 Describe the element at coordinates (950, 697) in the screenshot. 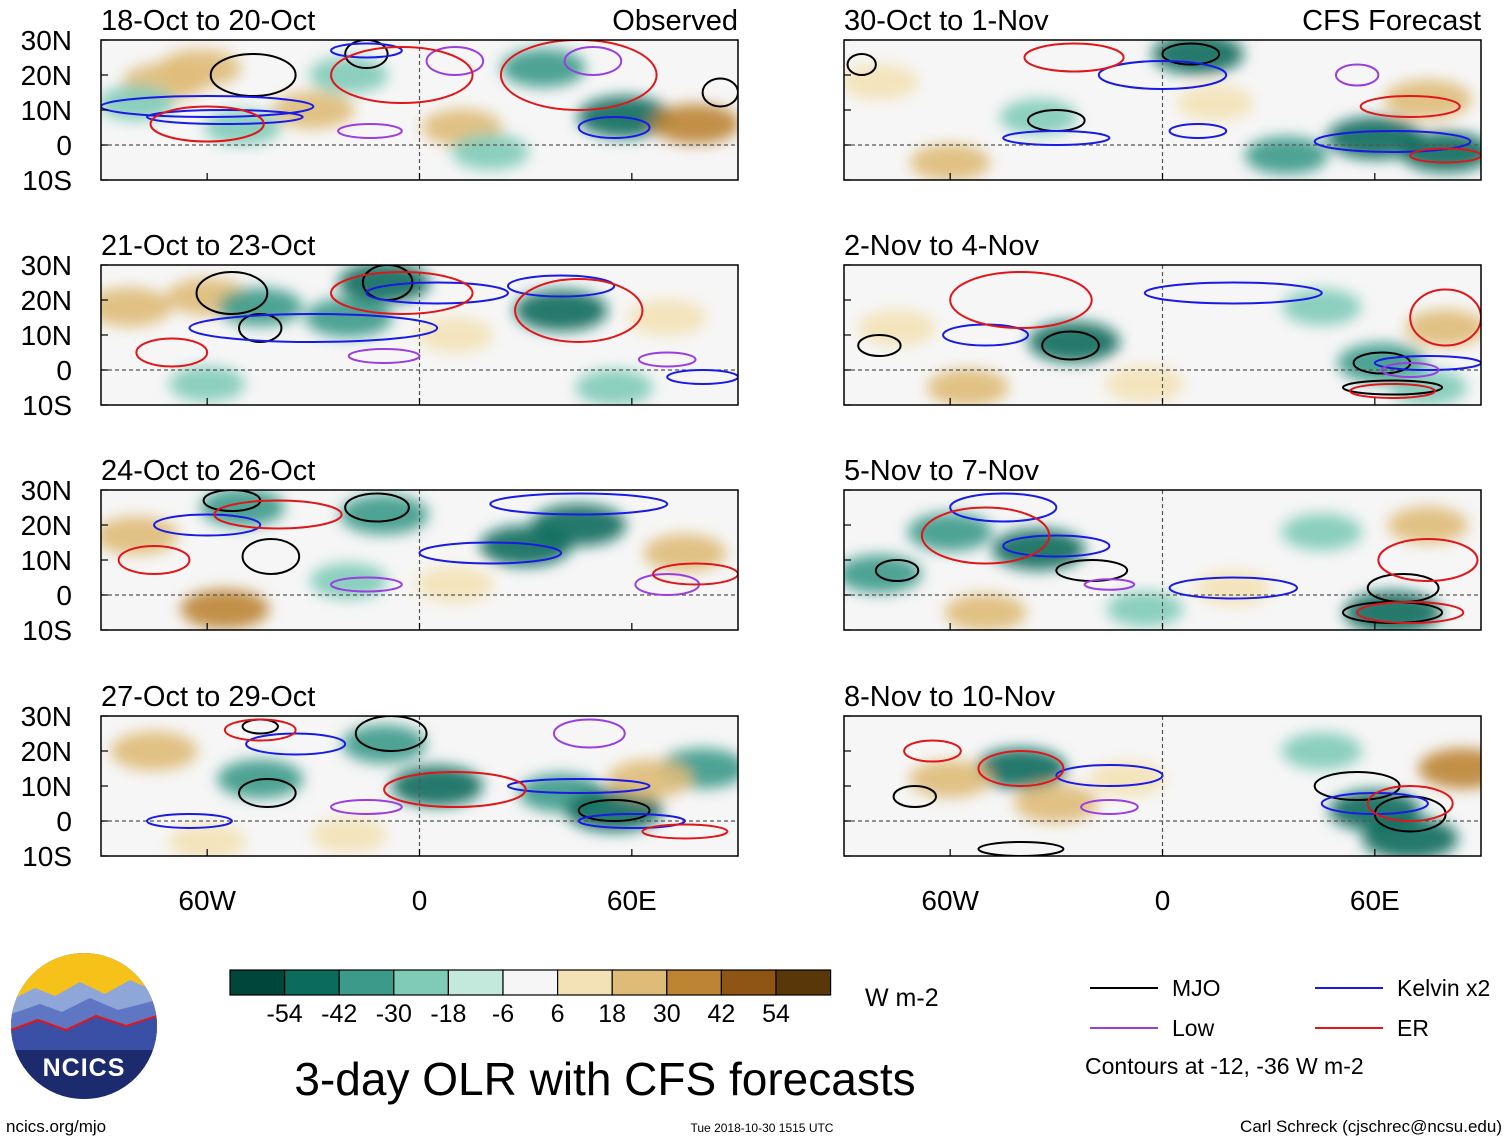

I see `panel-period-label: 8-Nov to 10-Nov` at that location.